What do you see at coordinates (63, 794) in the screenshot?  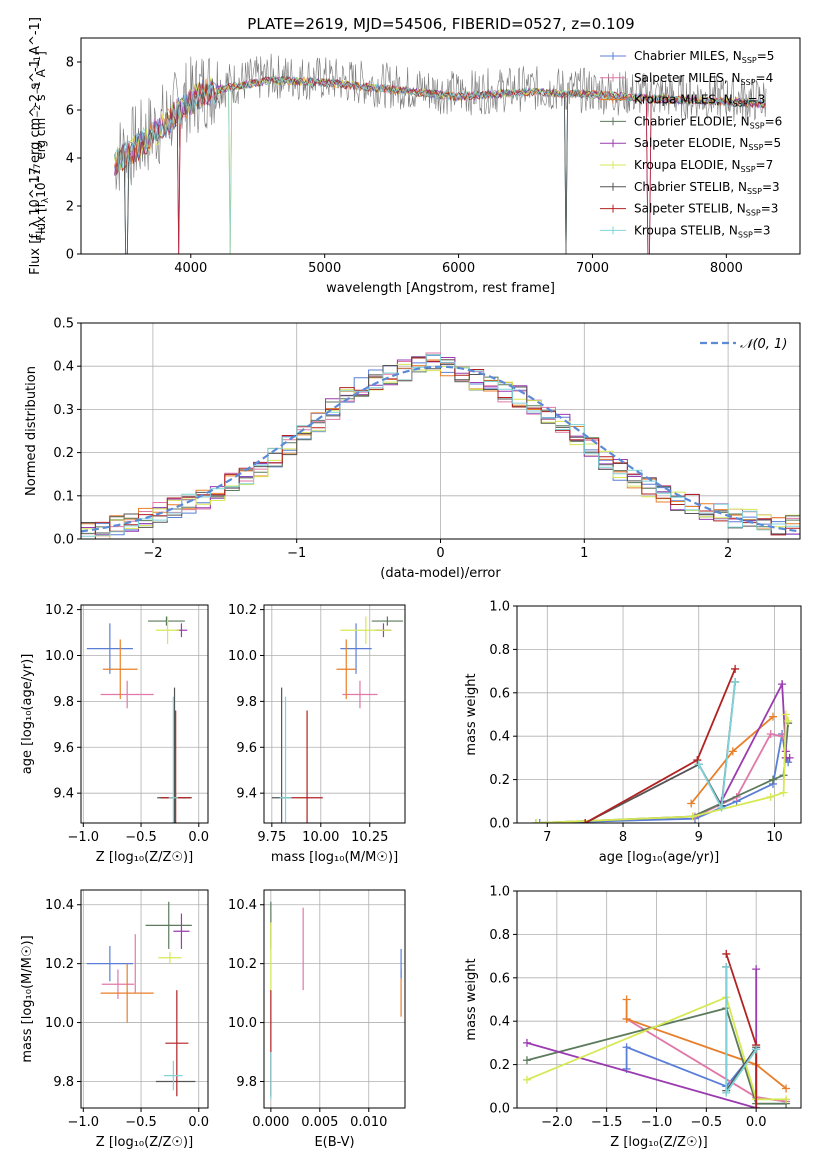 I see `y-tick-label: 9.4` at bounding box center [63, 794].